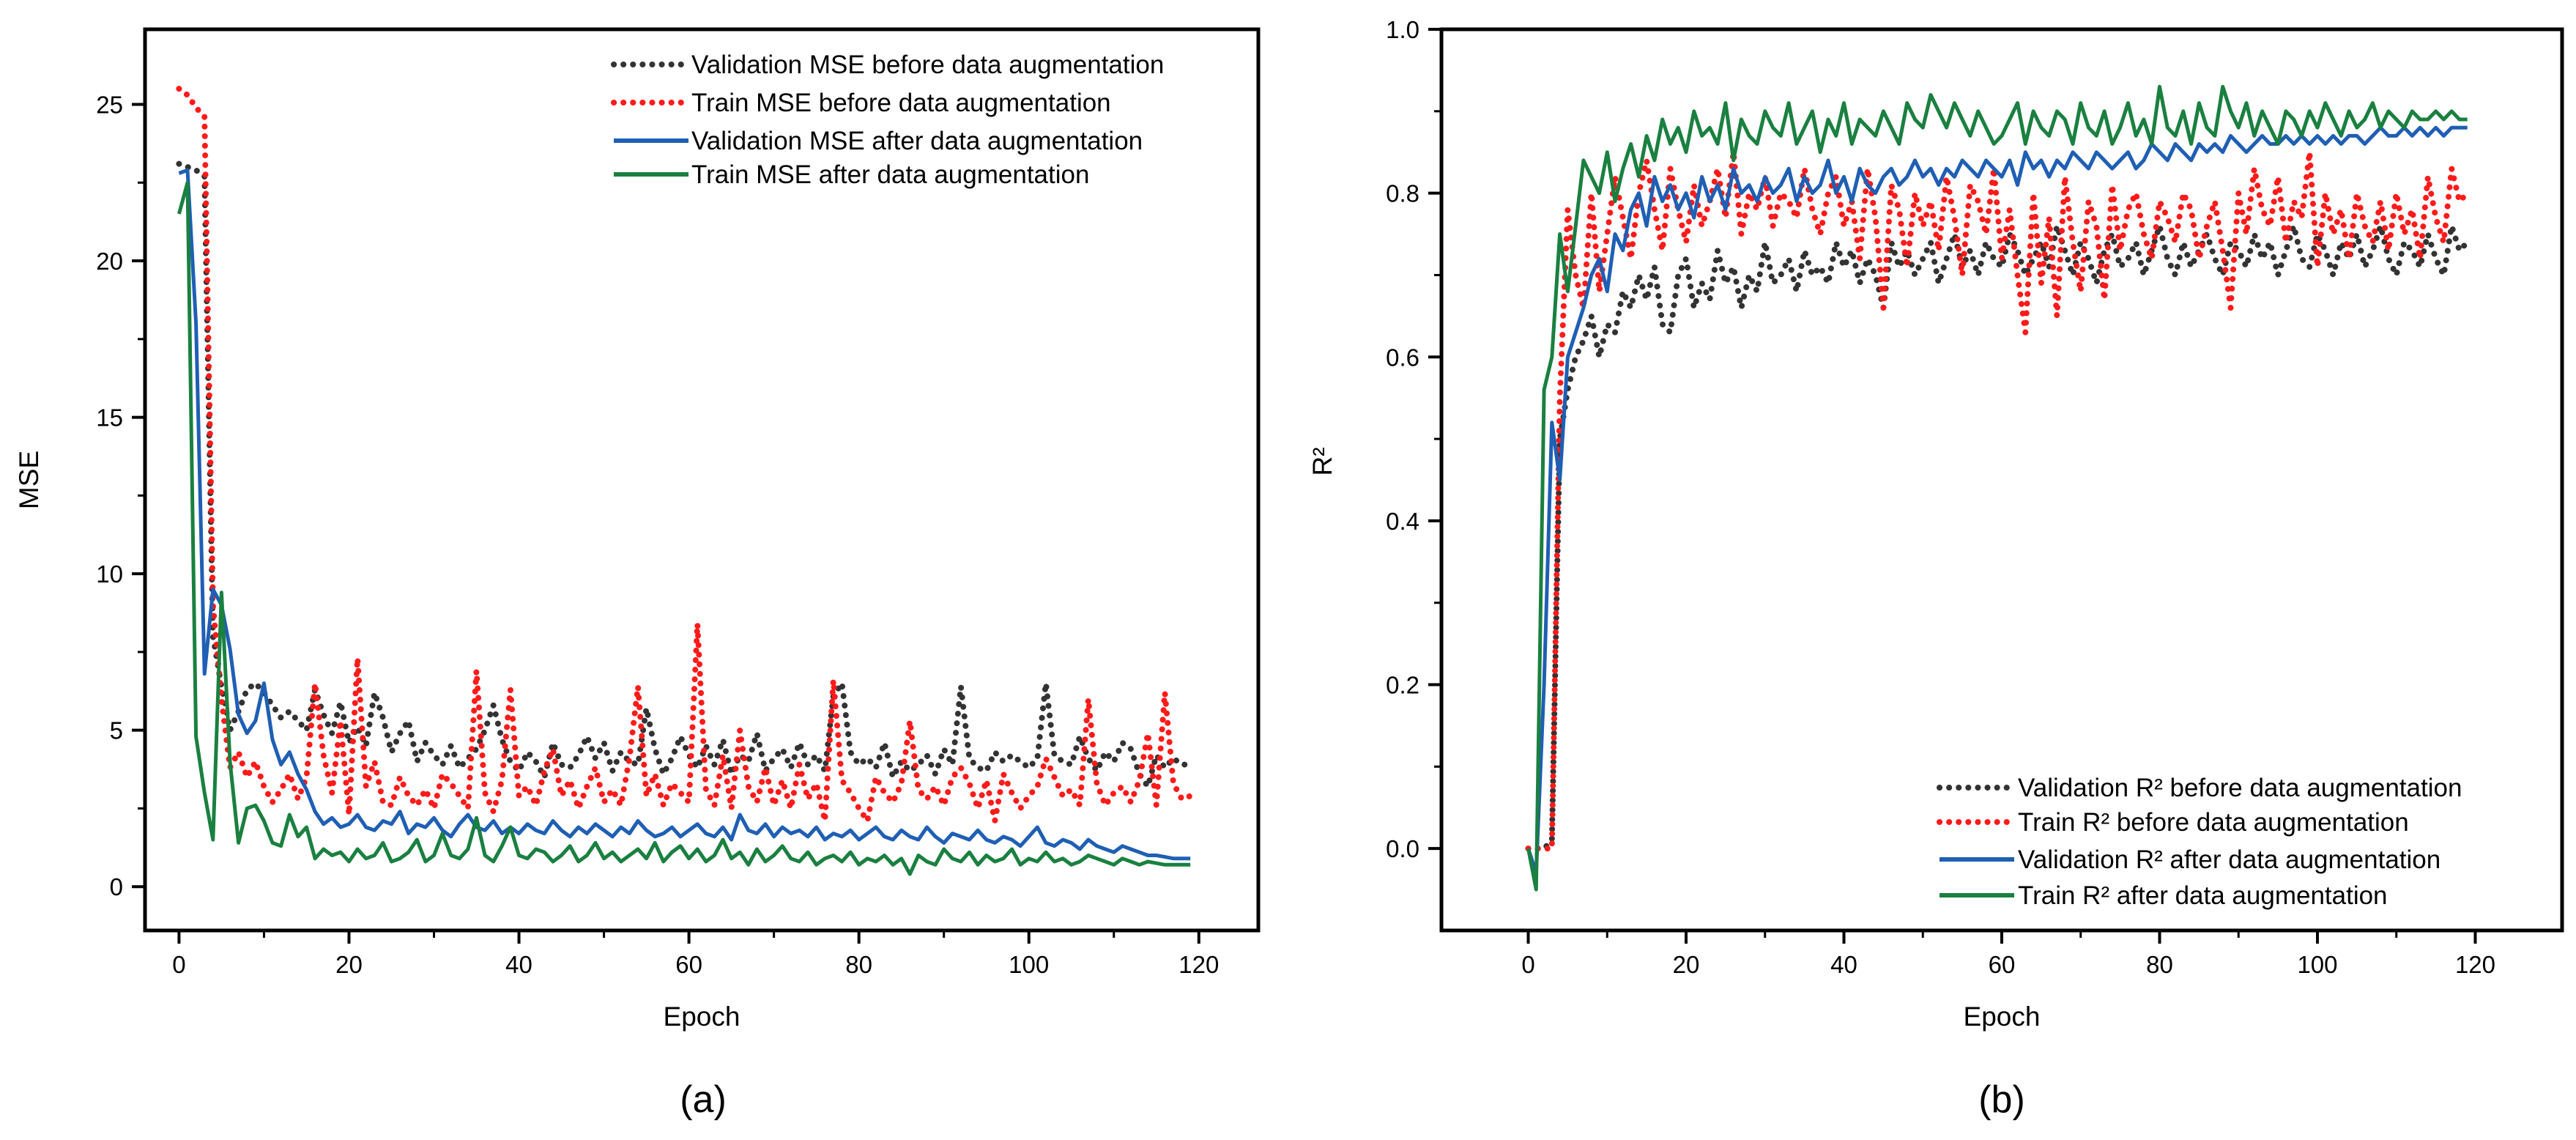 The width and height of the screenshot is (2576, 1140). Describe the element at coordinates (927, 65) in the screenshot. I see `legend-a-entry-1: Validation MSE before data augmentation` at that location.